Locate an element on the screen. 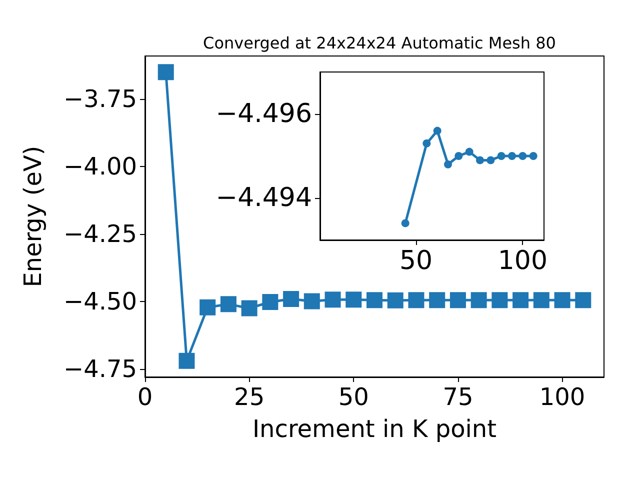  y-tick-label: −4.25 is located at coordinates (100, 234).